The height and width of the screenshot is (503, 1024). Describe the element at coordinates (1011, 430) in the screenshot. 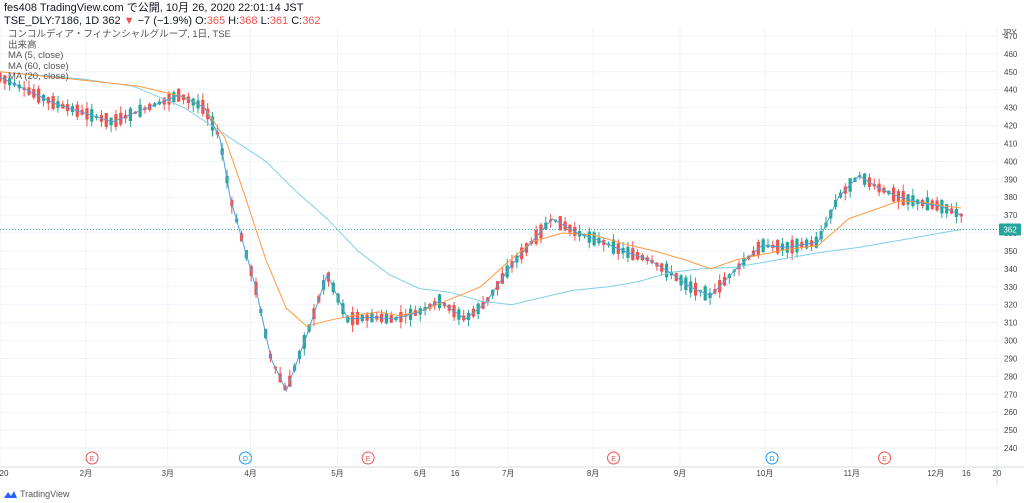

I see `y-tick-label: 250` at that location.